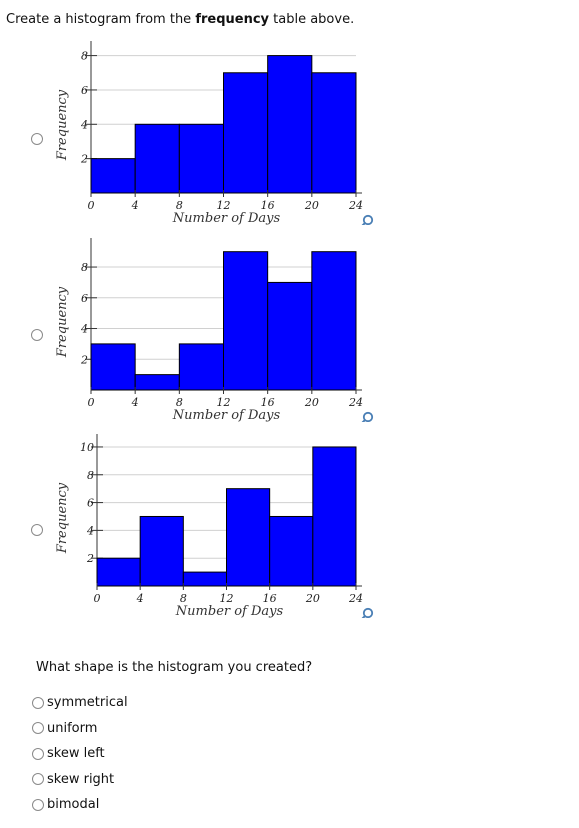  I want to click on answer-option-uniform: uniform, so click(80, 729).